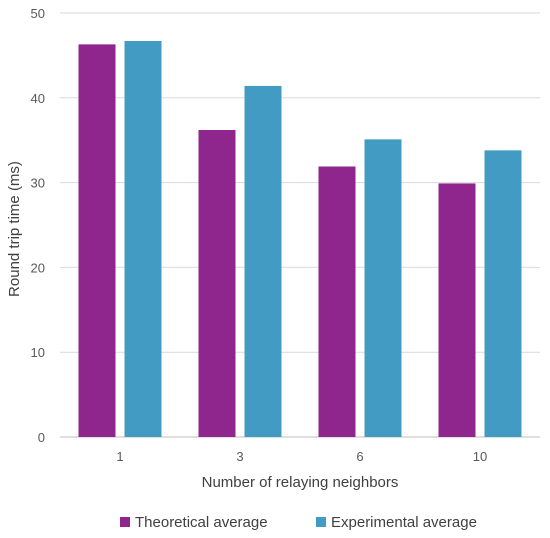 Image resolution: width=550 pixels, height=538 pixels. What do you see at coordinates (404, 522) in the screenshot?
I see `legend-label: Experimental average` at bounding box center [404, 522].